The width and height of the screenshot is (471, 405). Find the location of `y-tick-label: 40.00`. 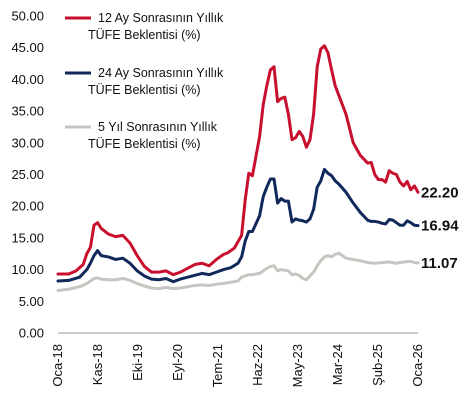

y-tick-label: 40.00 is located at coordinates (27, 79).